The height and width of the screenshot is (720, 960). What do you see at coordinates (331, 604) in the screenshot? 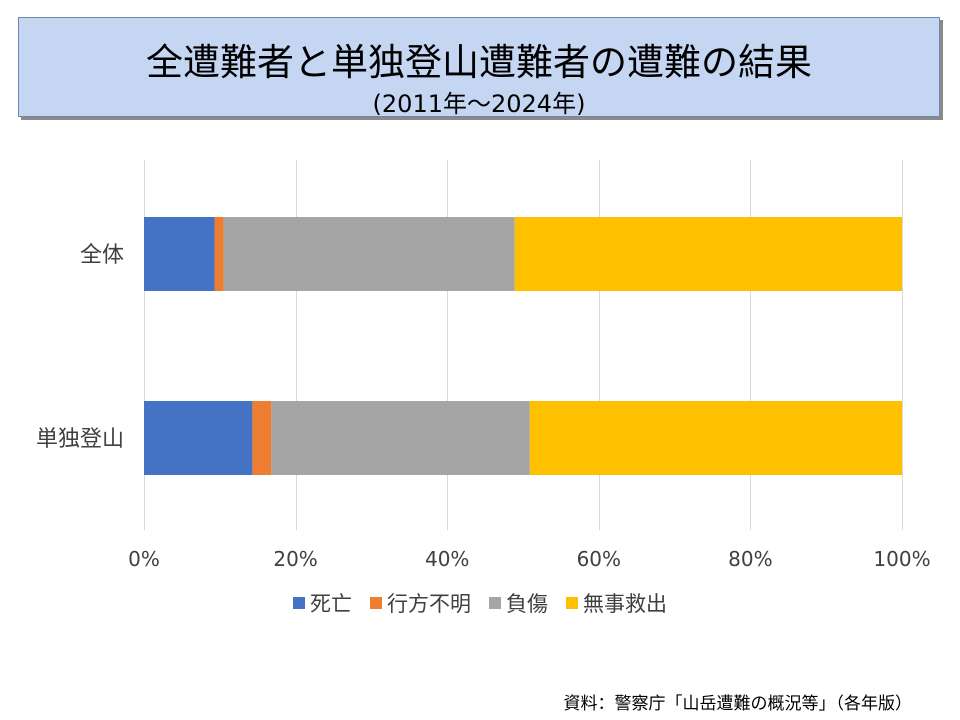
I see `legend-label: 死亡` at bounding box center [331, 604].